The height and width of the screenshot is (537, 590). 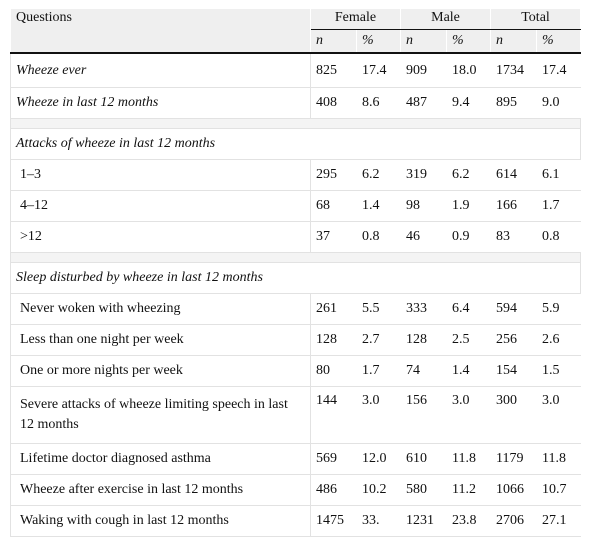 I want to click on cell-value: 11.2, so click(x=468, y=490).